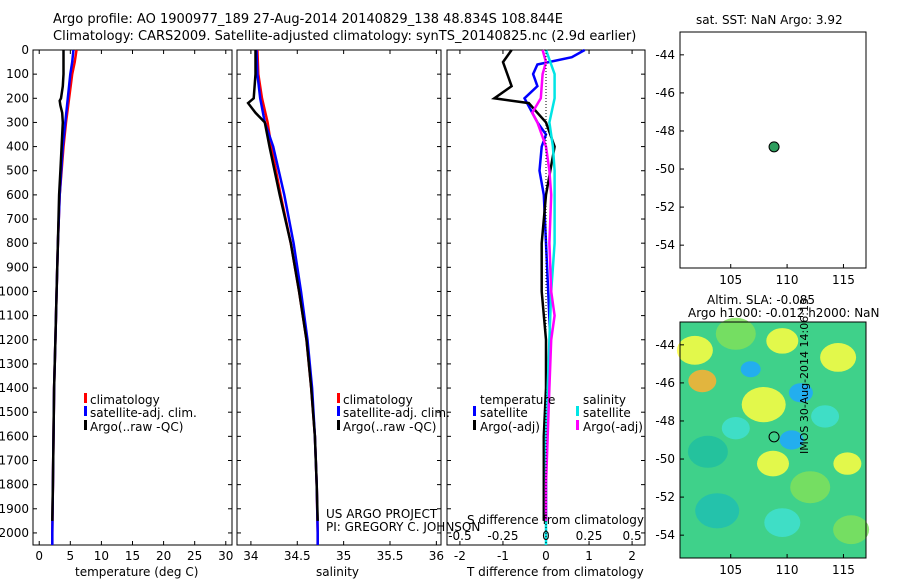  I want to click on s-tick-label: 0.25, so click(589, 536).